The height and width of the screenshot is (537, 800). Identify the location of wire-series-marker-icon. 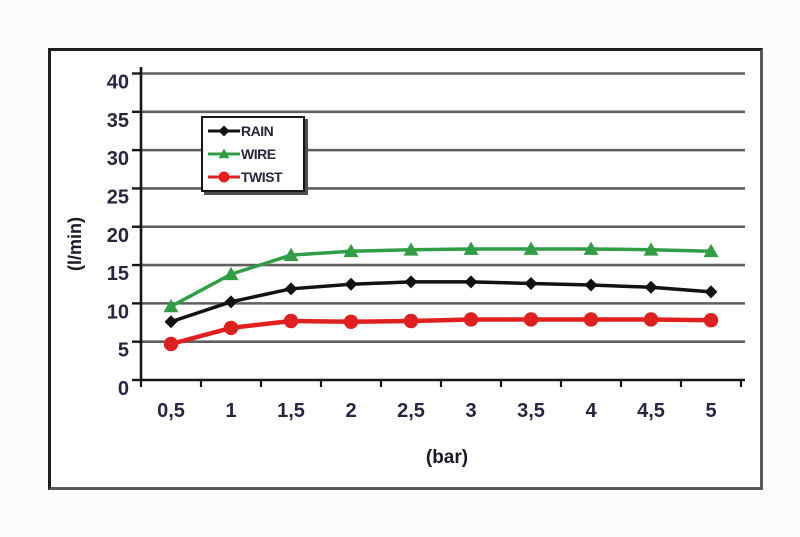
(224, 153).